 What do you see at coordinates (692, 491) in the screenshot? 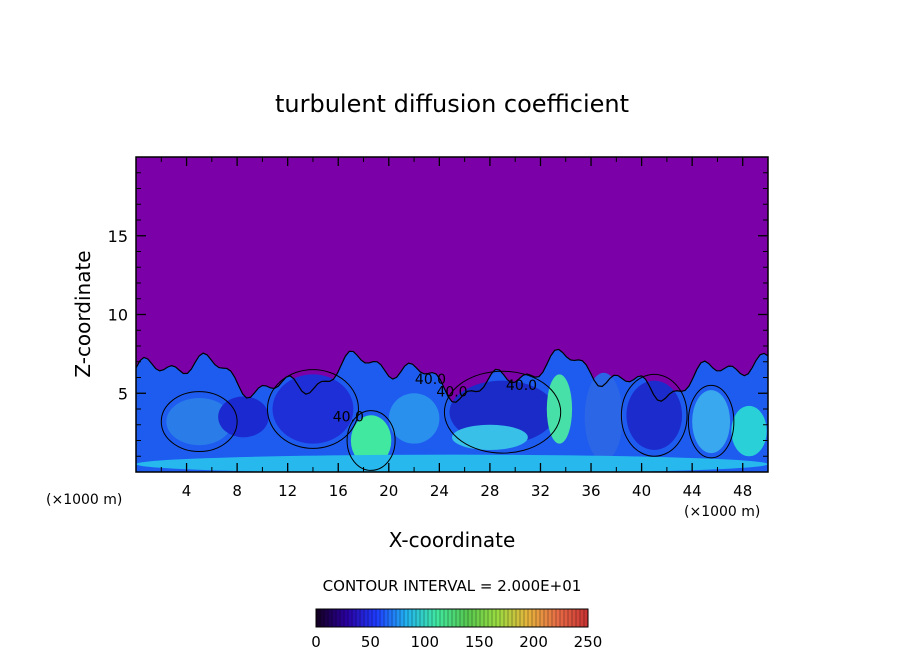
I see `x-tick-label: 44` at bounding box center [692, 491].